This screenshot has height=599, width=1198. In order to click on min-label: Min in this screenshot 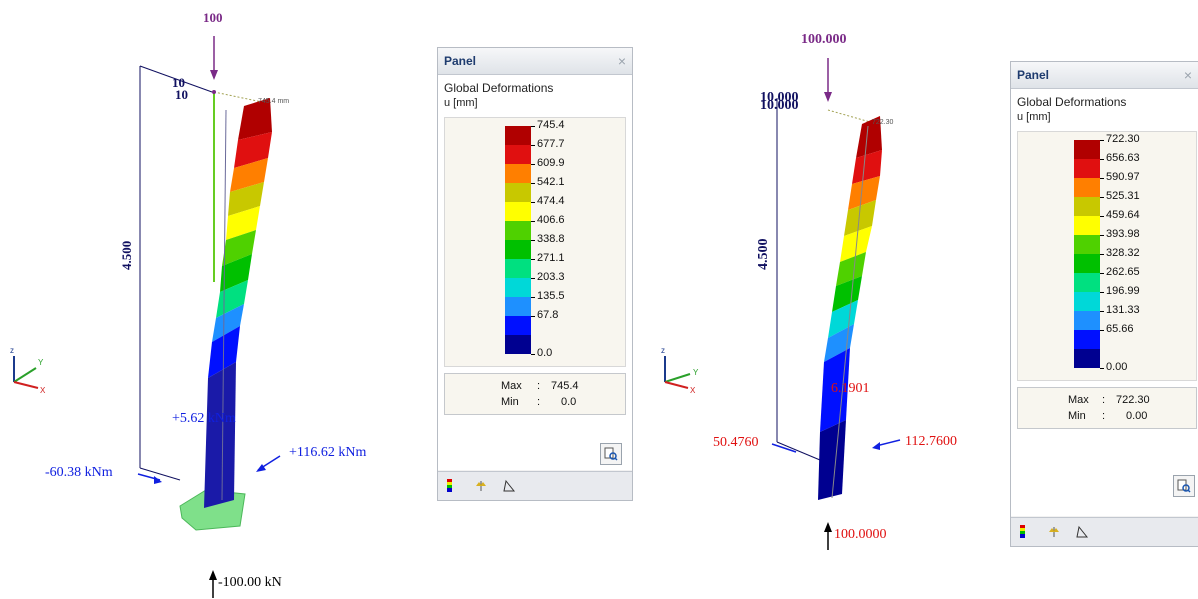, I will do `click(510, 402)`.